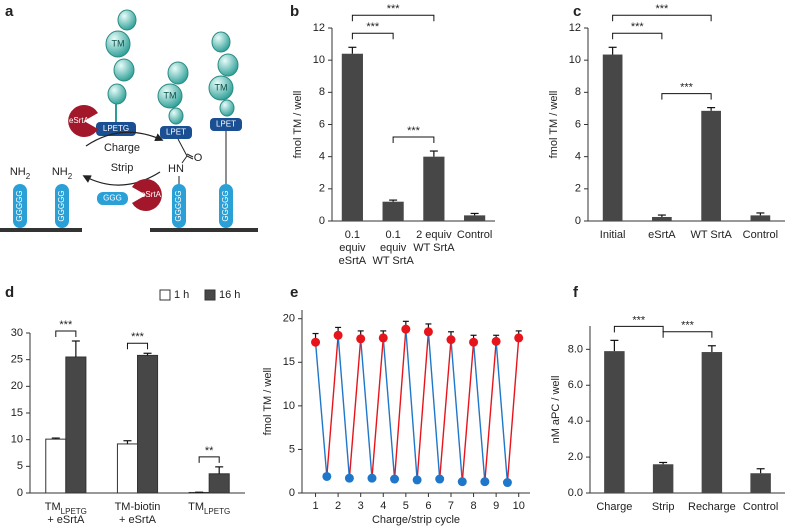  I want to click on legend-label: 16 h, so click(229, 295).